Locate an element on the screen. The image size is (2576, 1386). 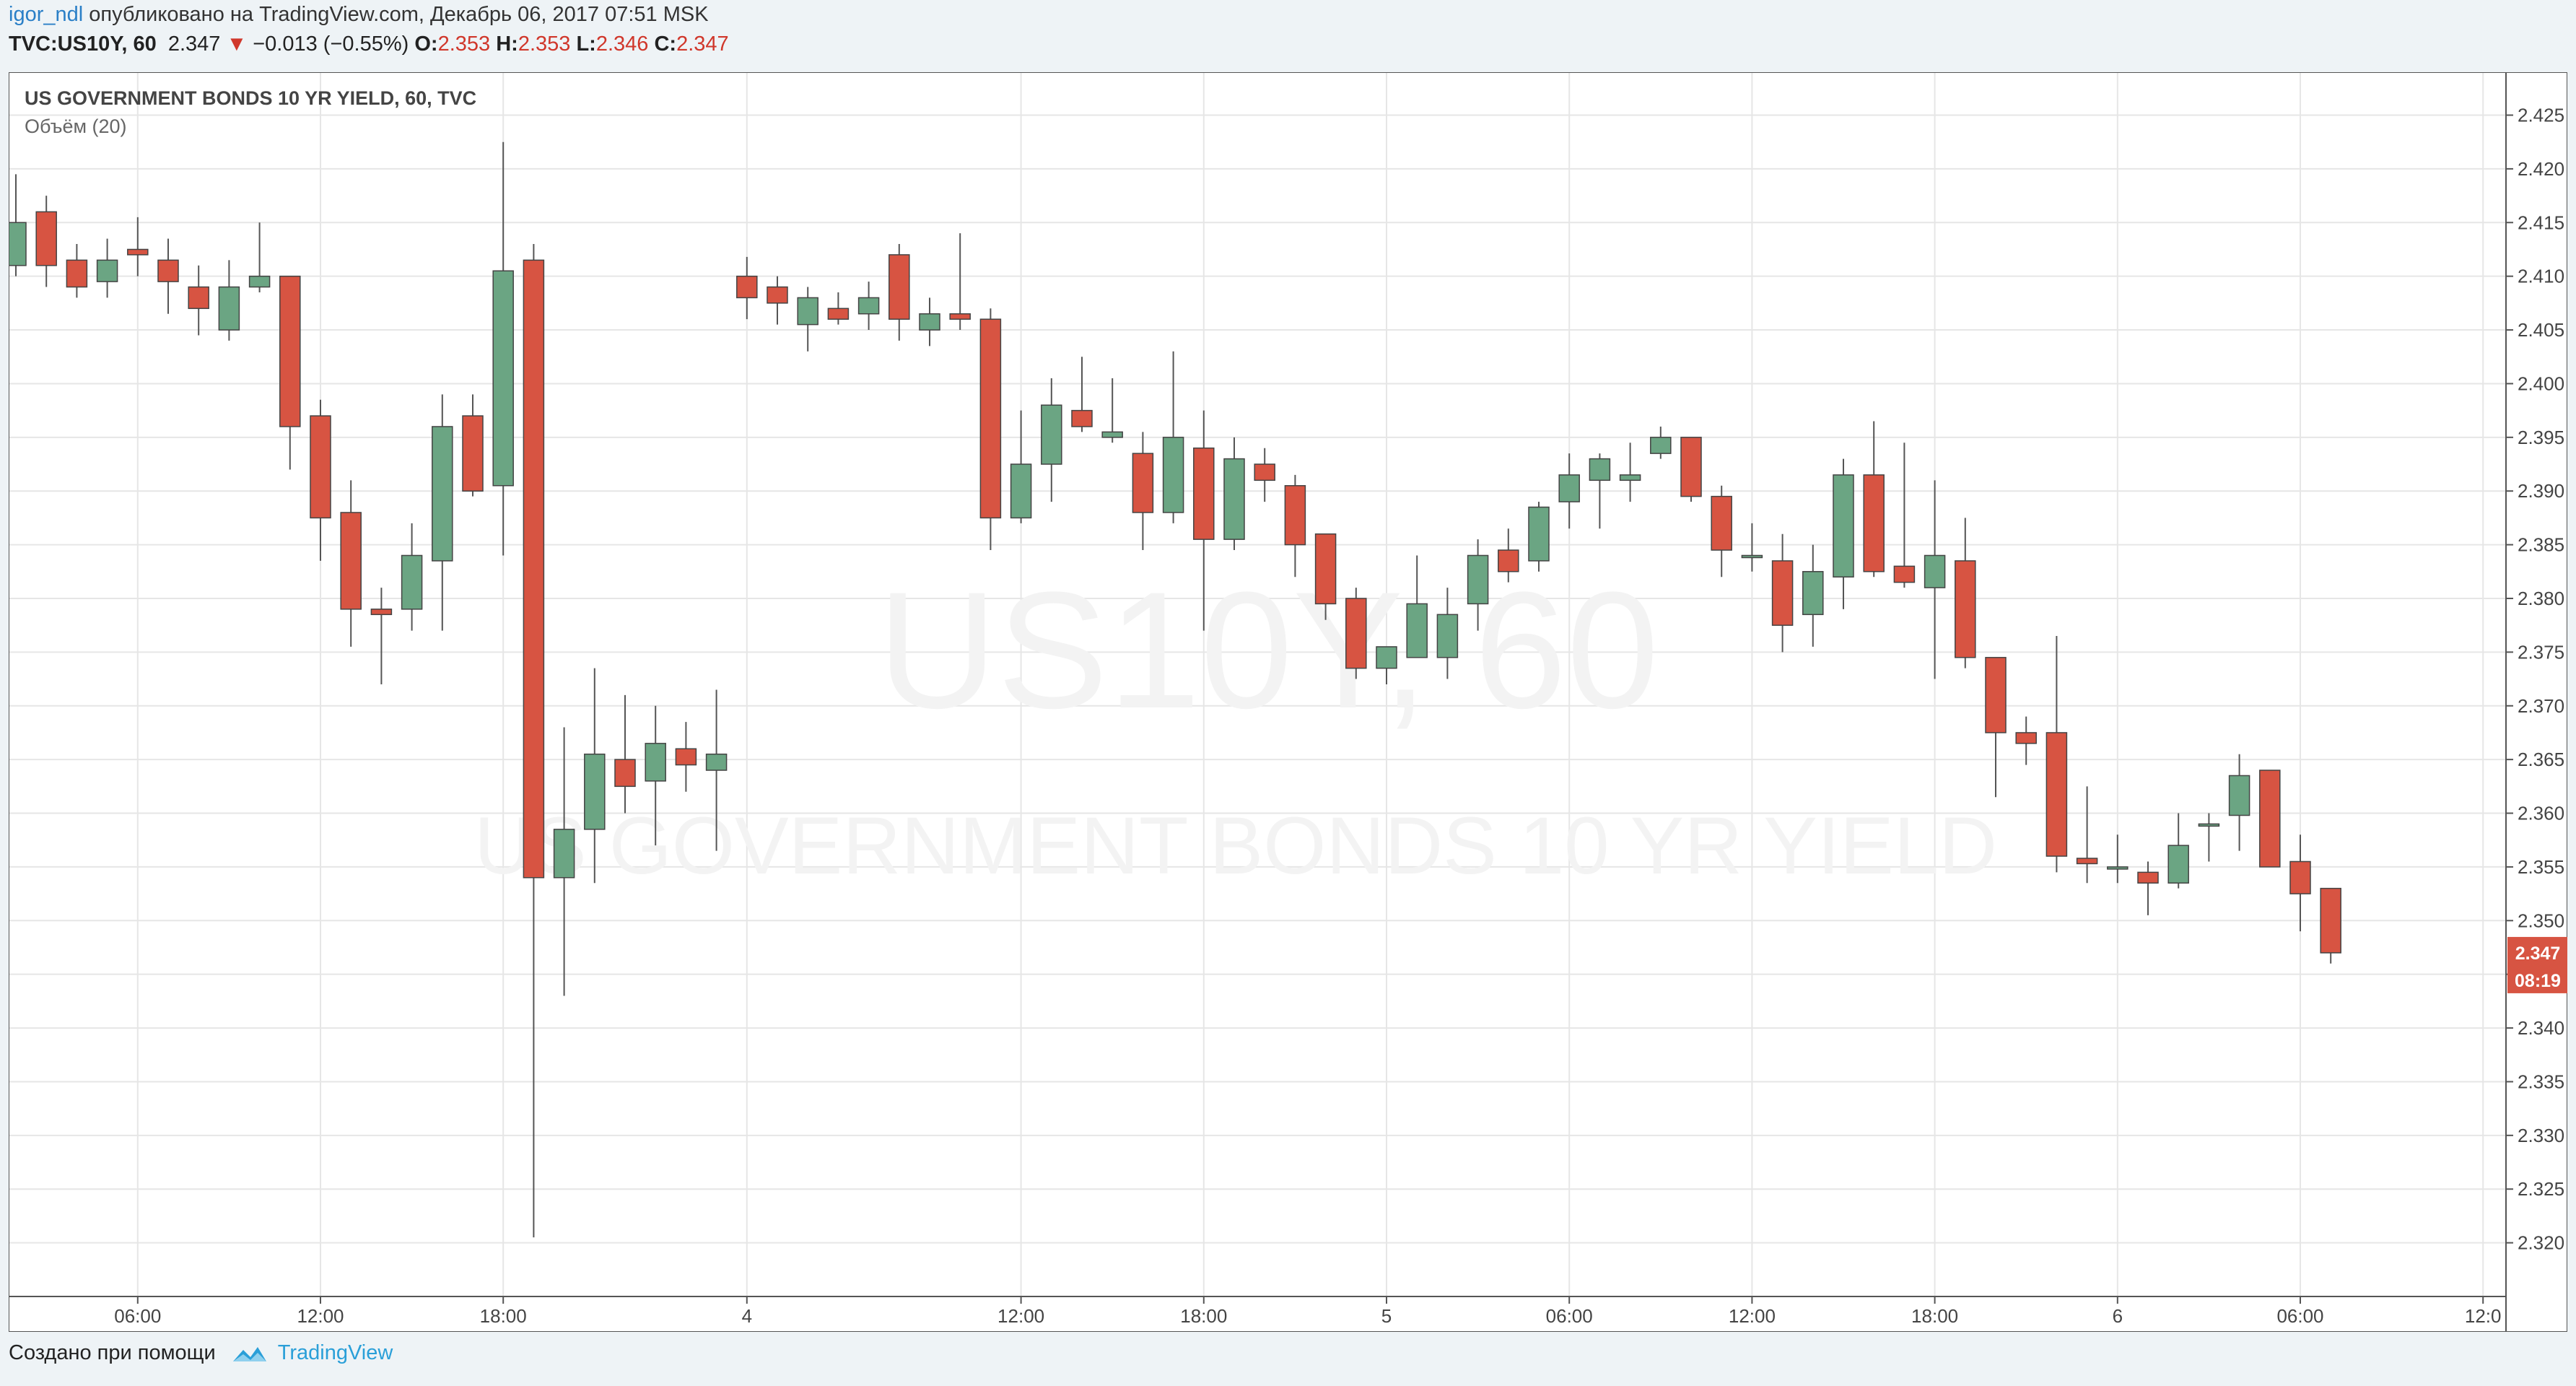
y-tick-label: 2.350 is located at coordinates (2541, 920).